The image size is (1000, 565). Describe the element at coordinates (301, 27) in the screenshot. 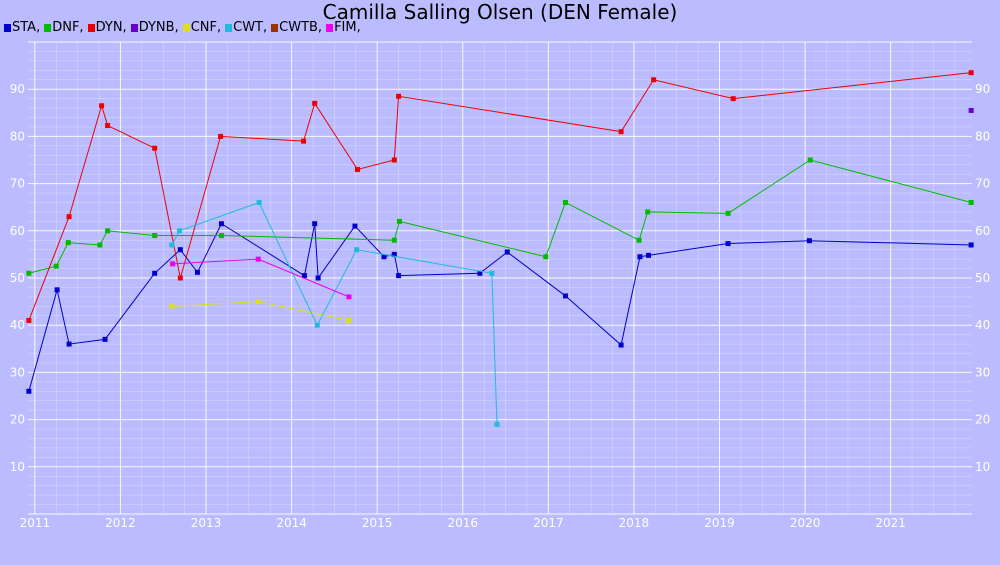

I see `legend-label: CWTB,` at that location.